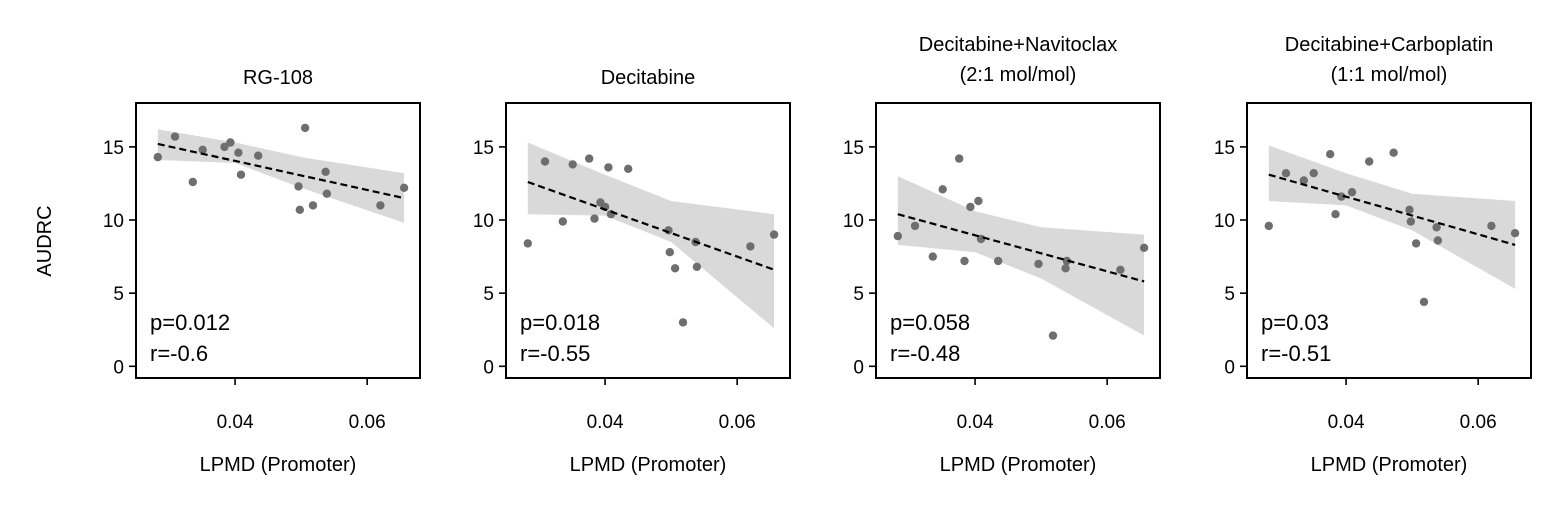 The height and width of the screenshot is (508, 1568). I want to click on panel-title: Decitabine, so click(648, 78).